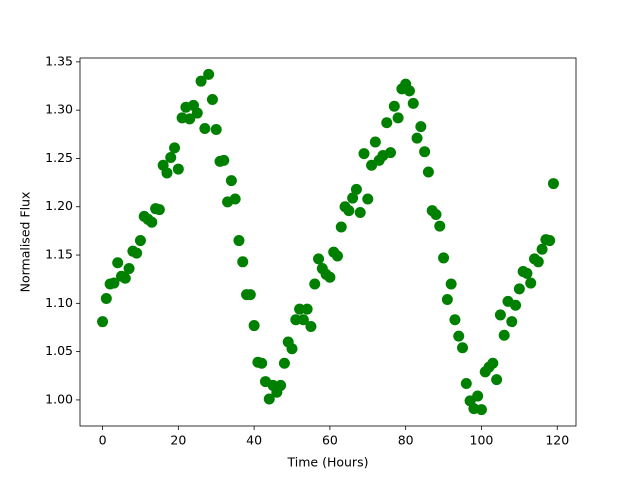 This screenshot has height=480, width=640. What do you see at coordinates (59, 60) in the screenshot?
I see `y-tick-label: 1.35` at bounding box center [59, 60].